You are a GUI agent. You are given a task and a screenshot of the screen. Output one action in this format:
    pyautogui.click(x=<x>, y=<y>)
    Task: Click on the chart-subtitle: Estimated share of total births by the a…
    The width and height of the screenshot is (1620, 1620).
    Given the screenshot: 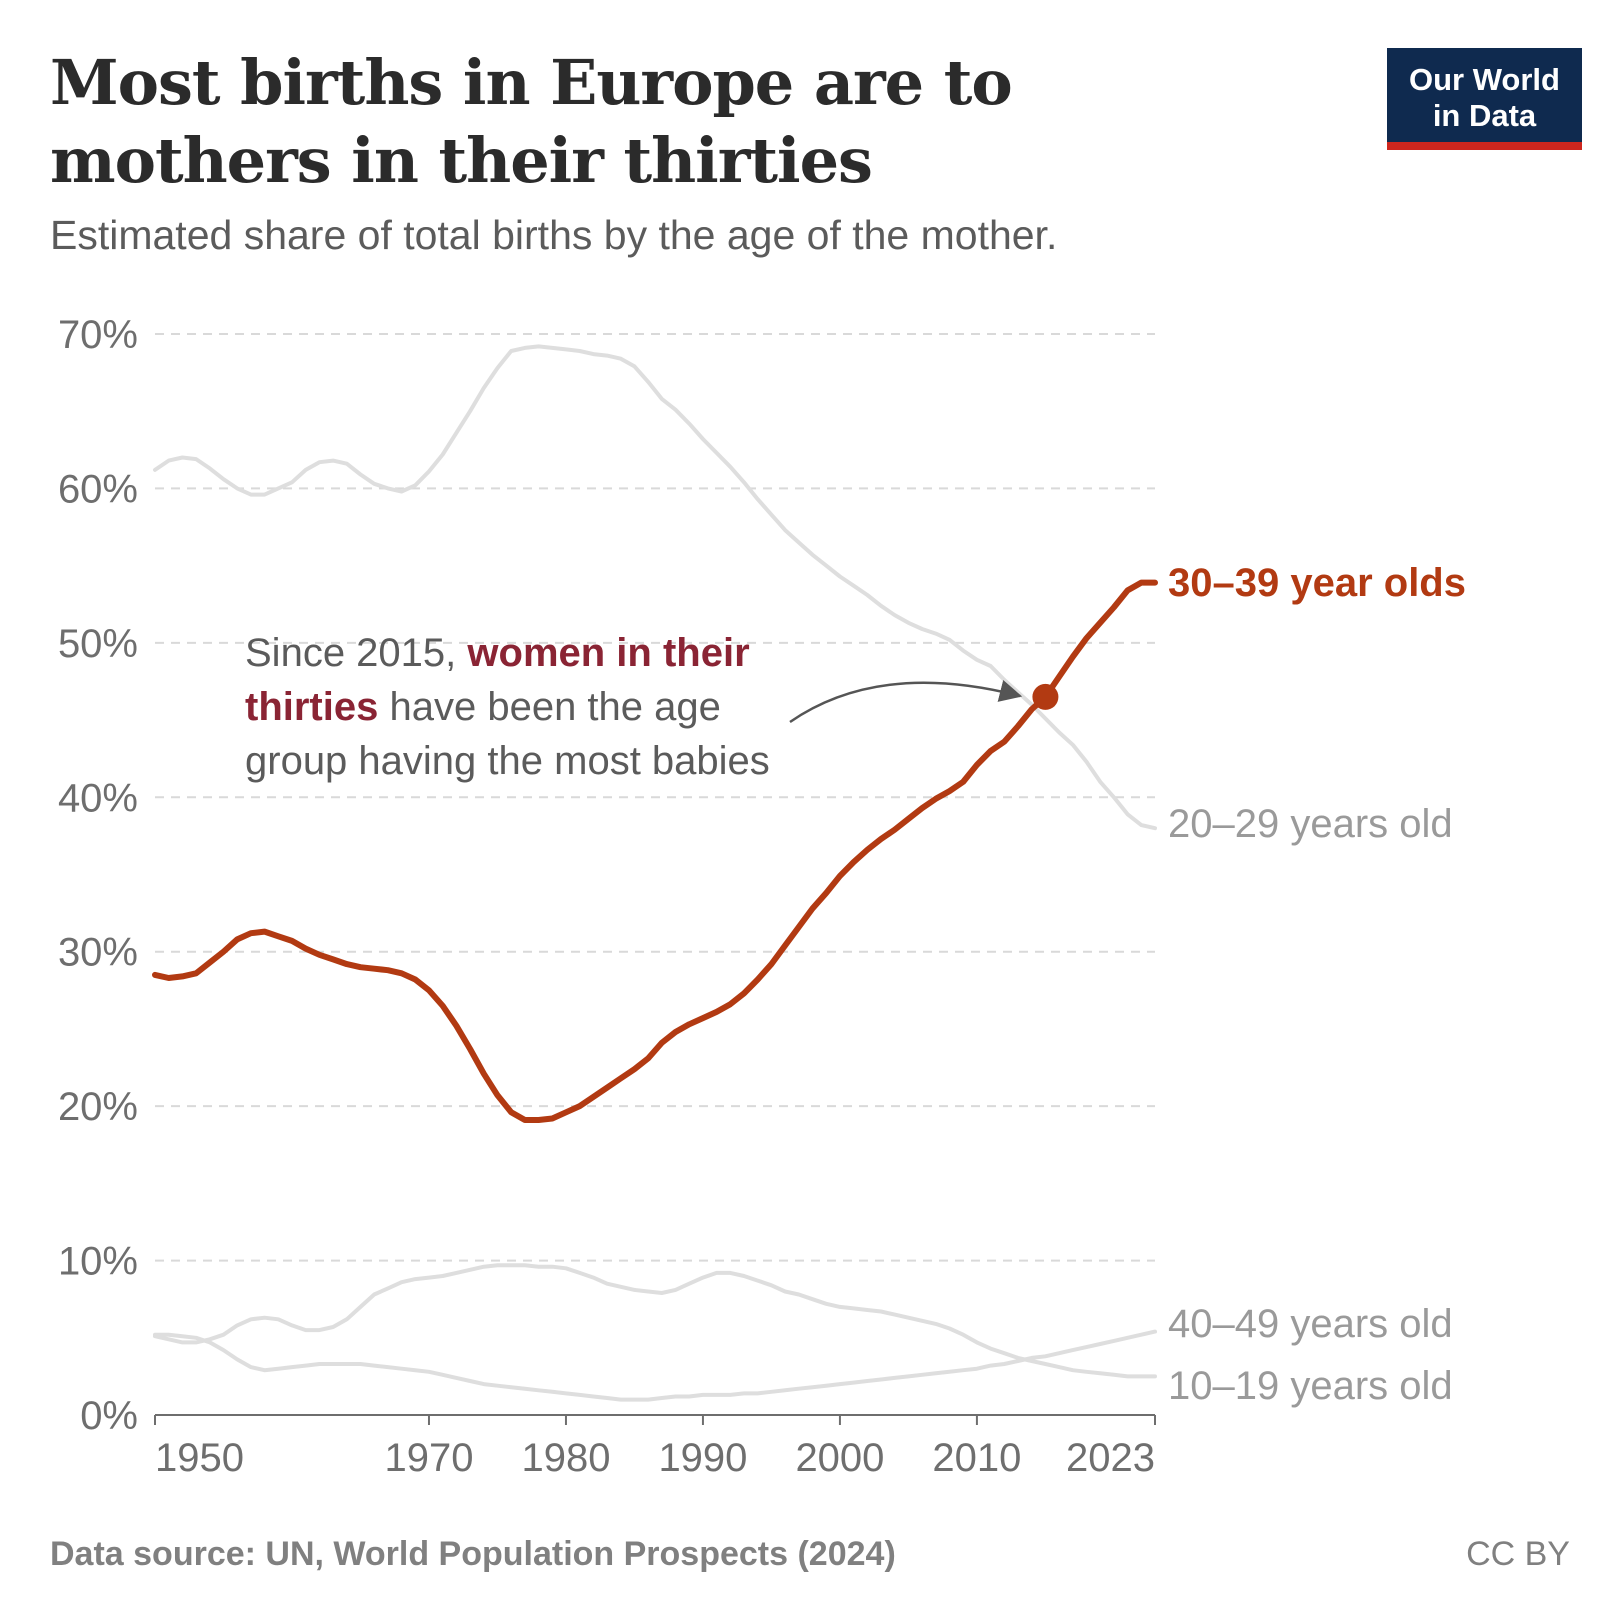 What is the action you would take?
    pyautogui.click(x=554, y=235)
    